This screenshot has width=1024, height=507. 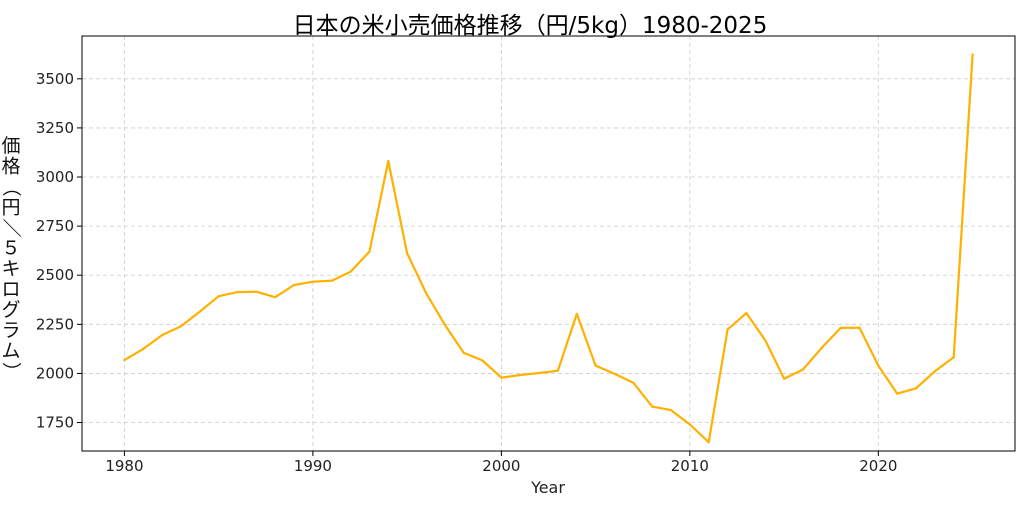 What do you see at coordinates (10, 249) in the screenshot?
I see `y-axis-label-char: ５` at bounding box center [10, 249].